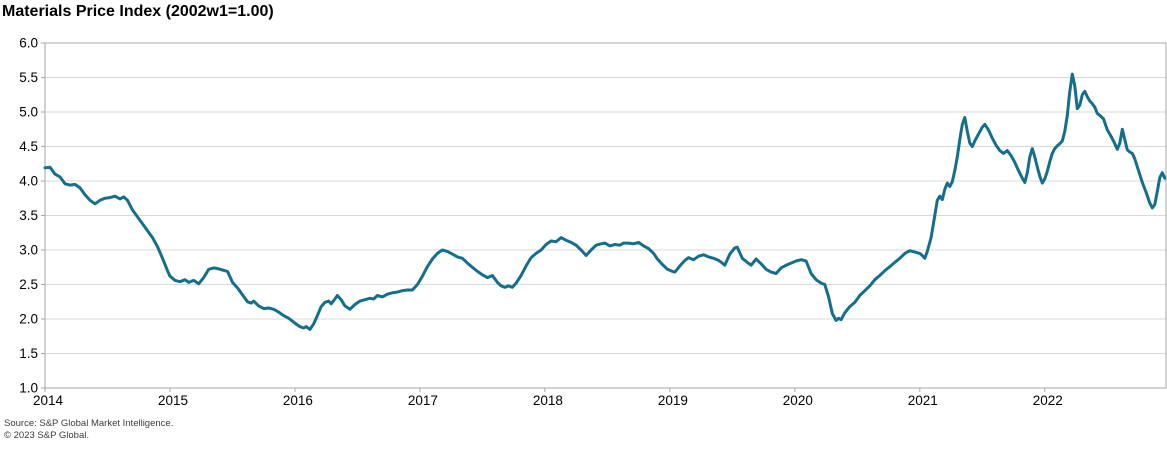 This screenshot has height=449, width=1167. What do you see at coordinates (923, 400) in the screenshot?
I see `x-tick-label: 2021` at bounding box center [923, 400].